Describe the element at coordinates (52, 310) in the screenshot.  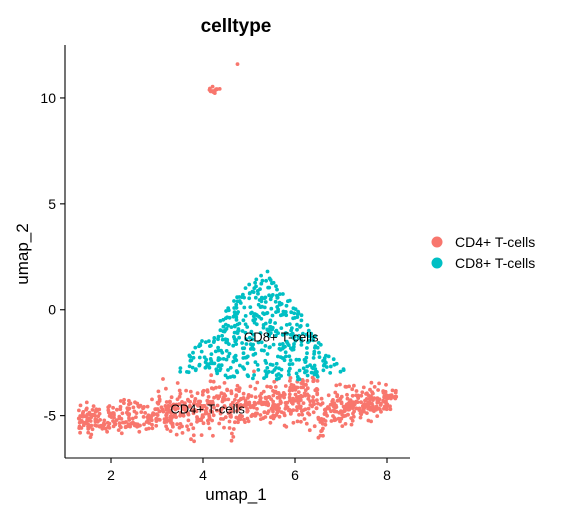
I see `y-tick-label: 0` at that location.